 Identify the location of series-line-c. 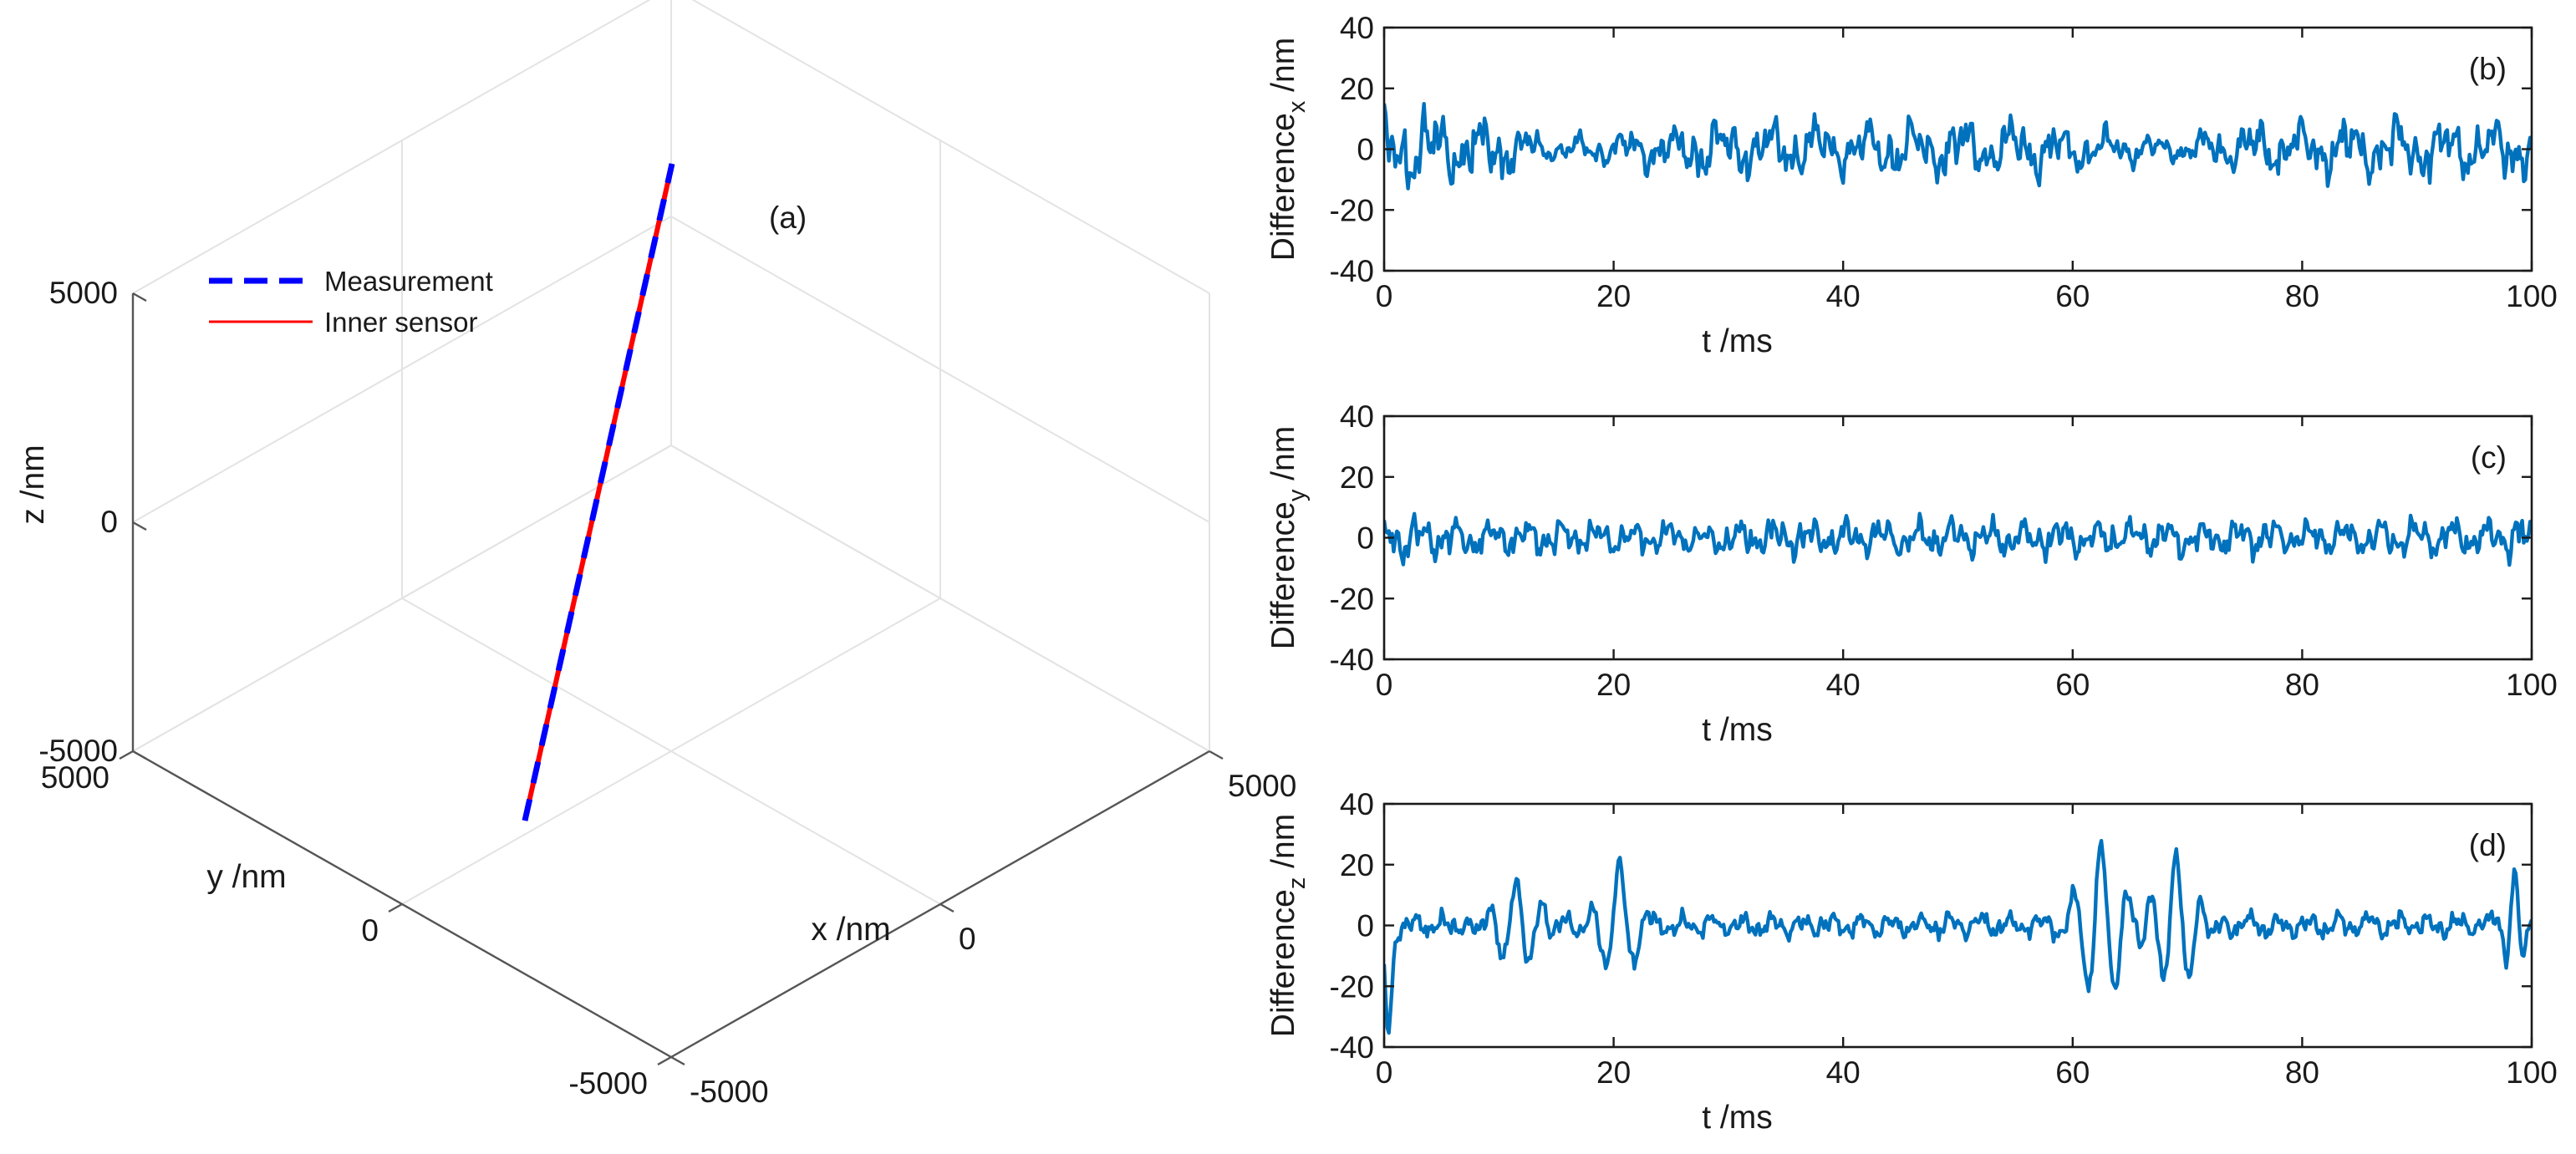
(1958, 539).